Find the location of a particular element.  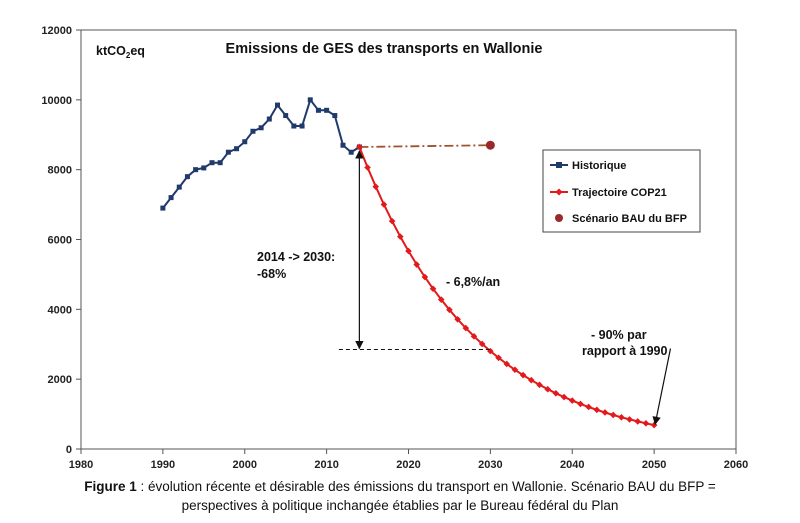

caption-figure-label: Figure 1 is located at coordinates (110, 486).